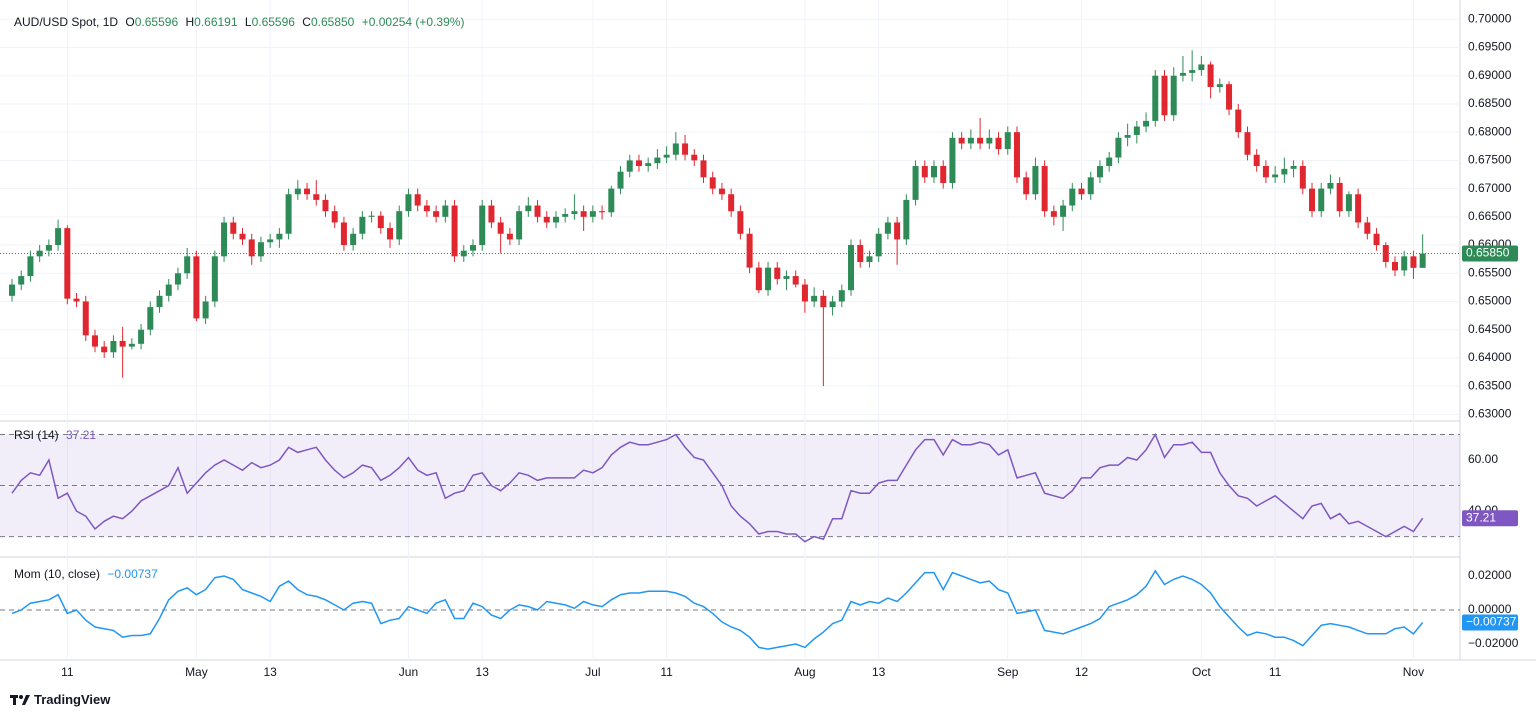  Describe the element at coordinates (132, 574) in the screenshot. I see `mom-value: −0.00737` at that location.